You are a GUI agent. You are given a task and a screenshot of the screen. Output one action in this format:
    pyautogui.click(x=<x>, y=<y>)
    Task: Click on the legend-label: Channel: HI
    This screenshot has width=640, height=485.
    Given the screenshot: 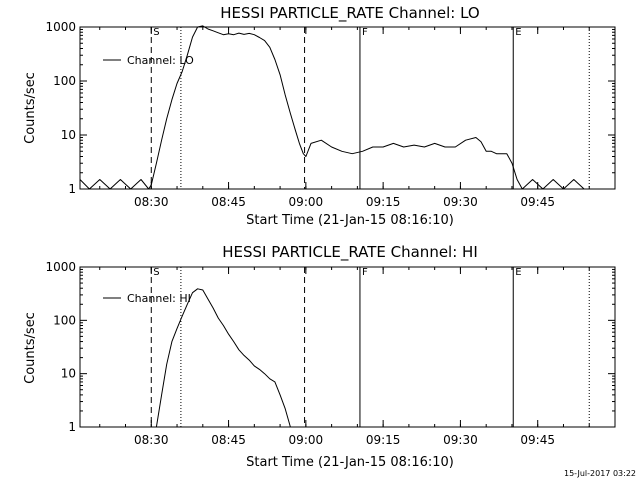 What is the action you would take?
    pyautogui.click(x=159, y=298)
    